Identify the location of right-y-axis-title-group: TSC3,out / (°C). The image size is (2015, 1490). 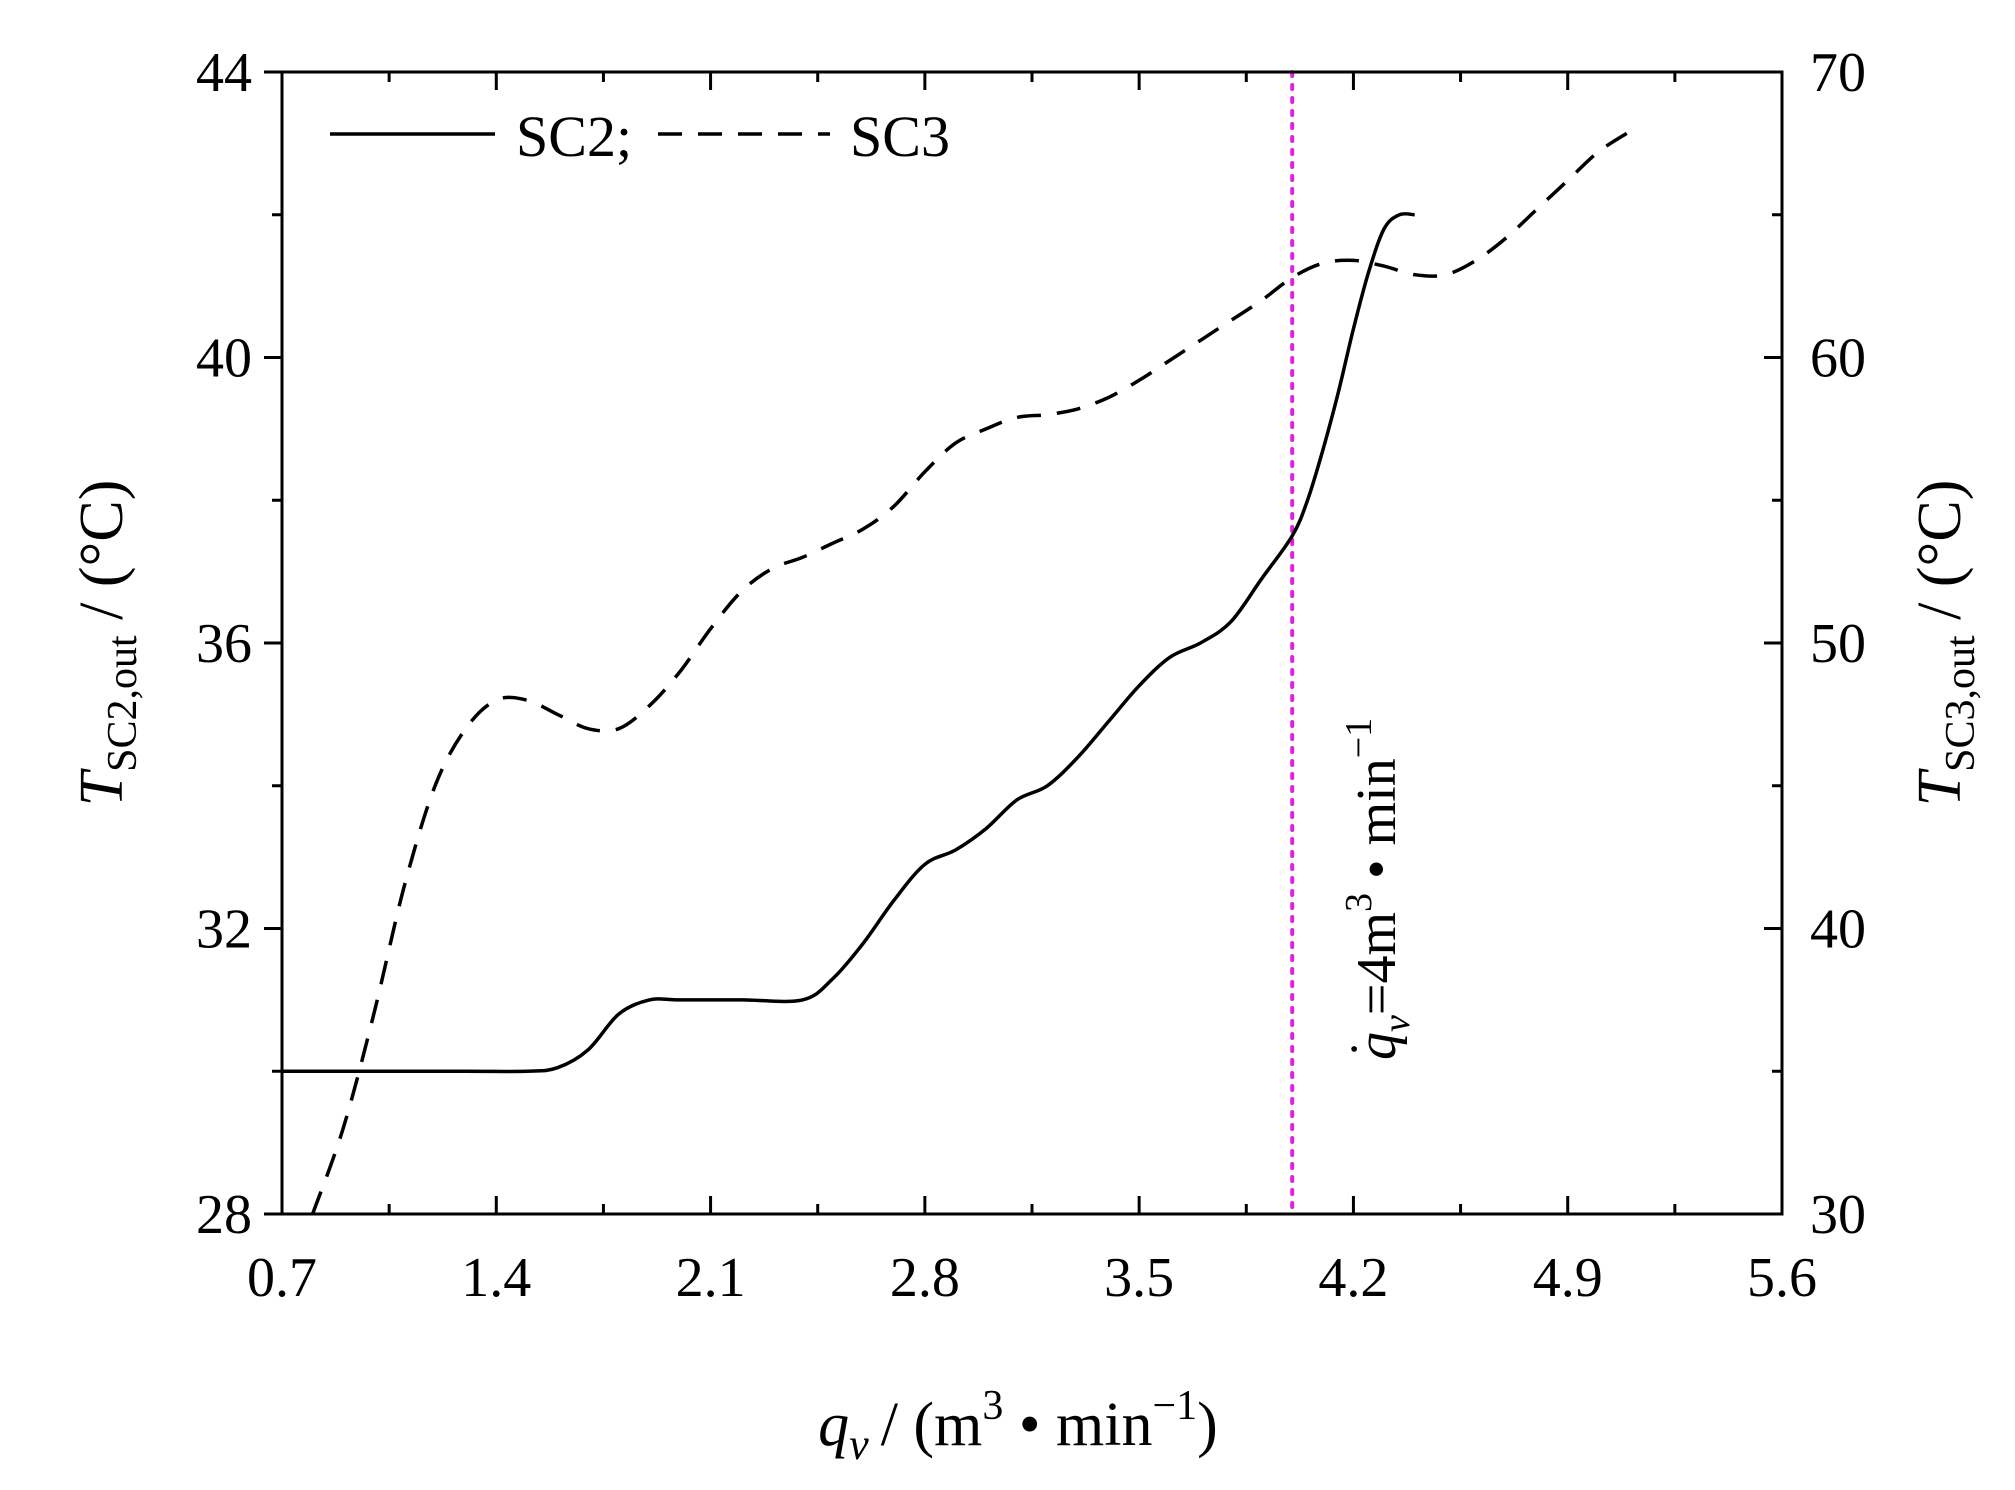
(1945, 643).